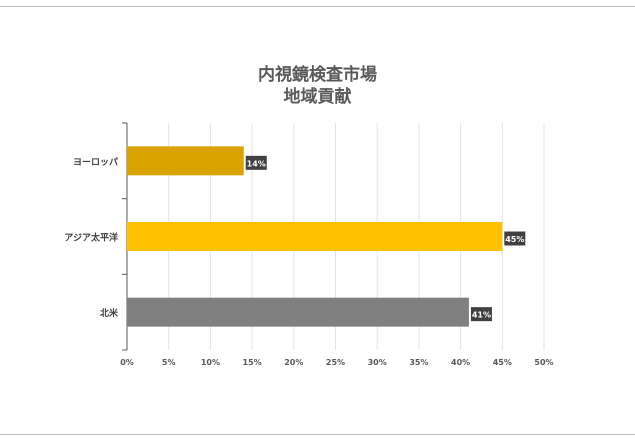 The height and width of the screenshot is (441, 635). I want to click on top-border, so click(317, 6).